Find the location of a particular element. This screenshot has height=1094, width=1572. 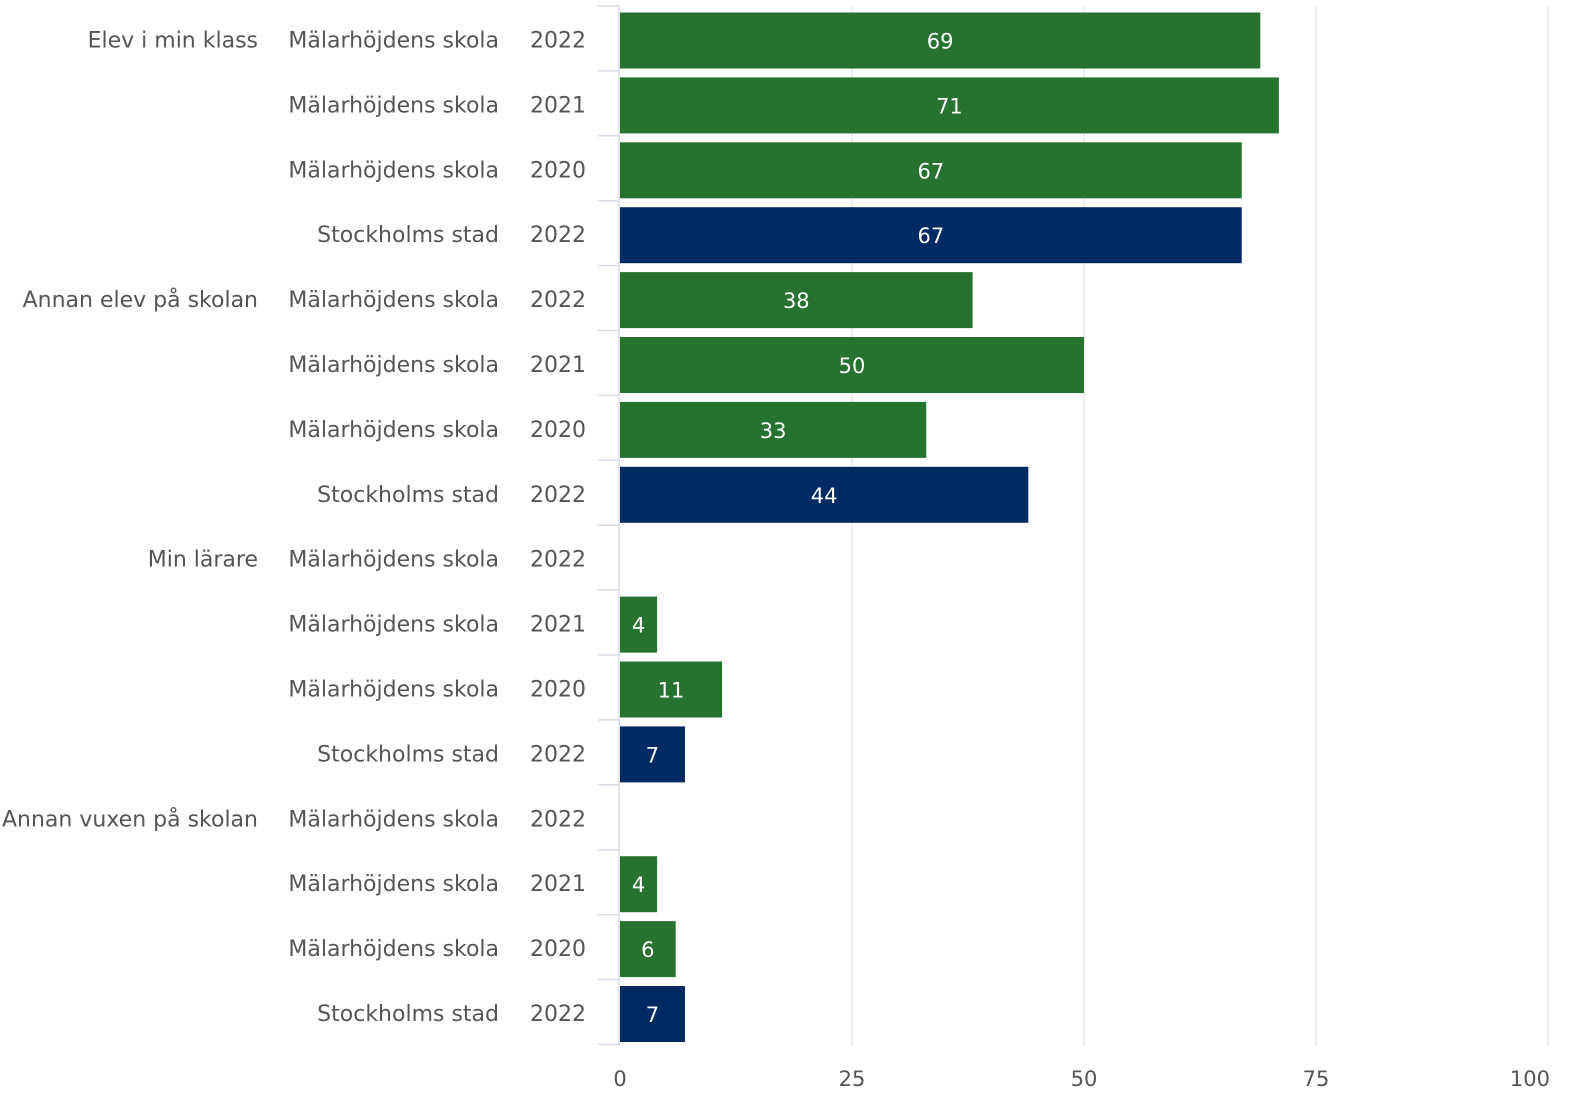

group-label: Min lärare is located at coordinates (203, 560).